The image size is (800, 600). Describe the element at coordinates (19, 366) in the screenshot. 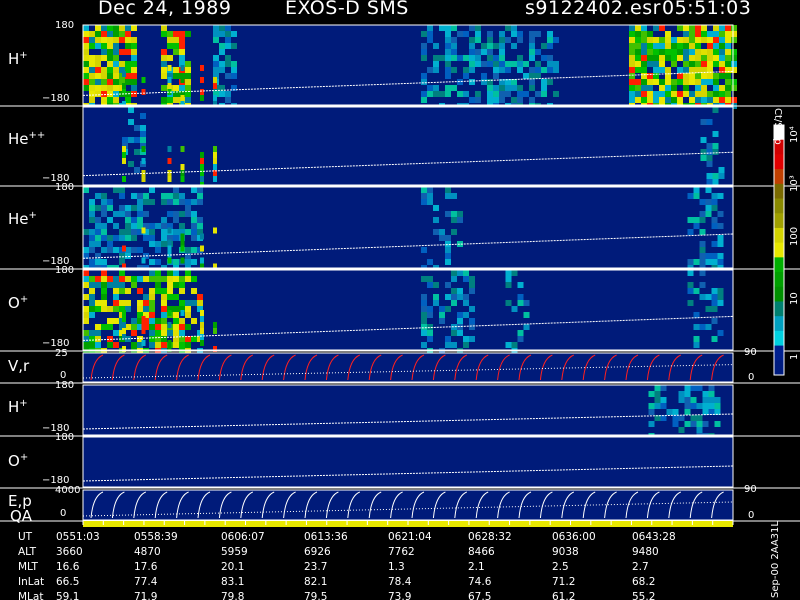

I see `panel-label-base: V,r` at that location.